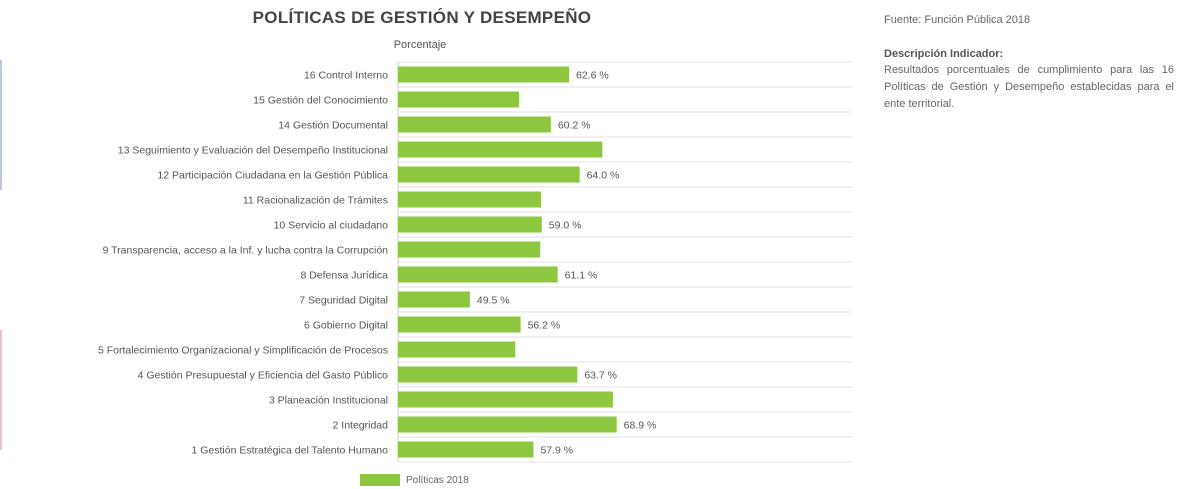 This screenshot has height=489, width=1179. I want to click on data-label: 68.9 %, so click(640, 426).